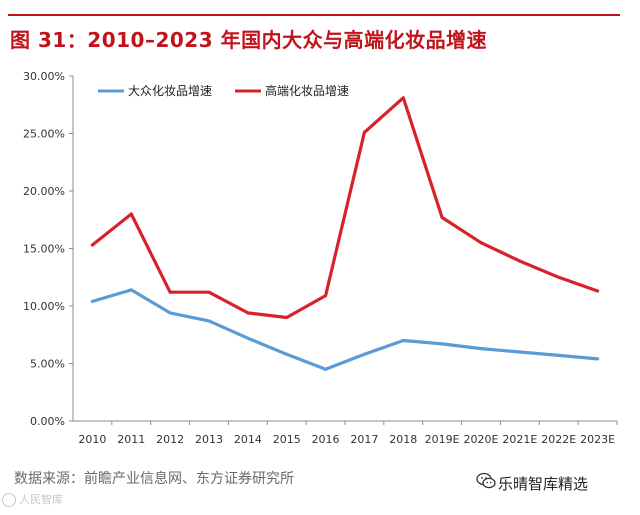  What do you see at coordinates (326, 439) in the screenshot?
I see `x-tick-label: 2016` at bounding box center [326, 439].